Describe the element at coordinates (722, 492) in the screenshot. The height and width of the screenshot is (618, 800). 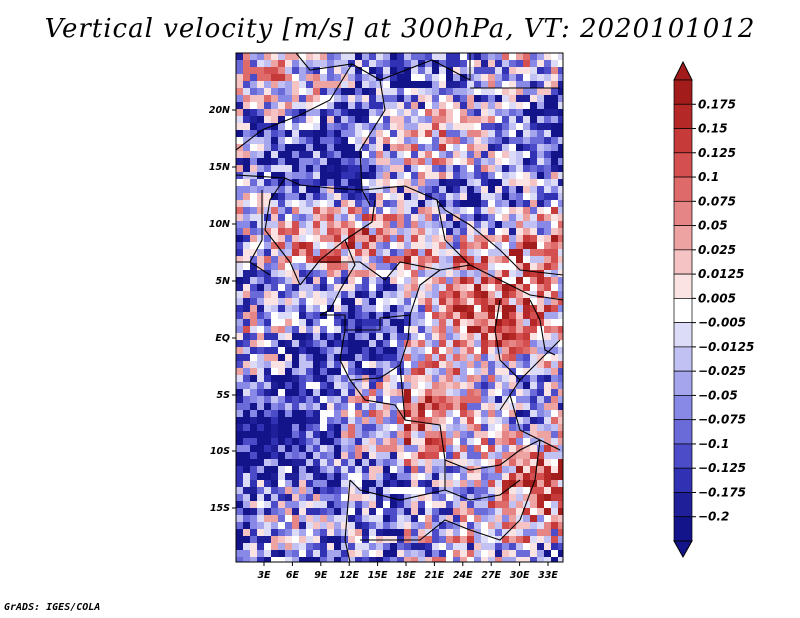
I see `colorbar-label: −0.175` at that location.